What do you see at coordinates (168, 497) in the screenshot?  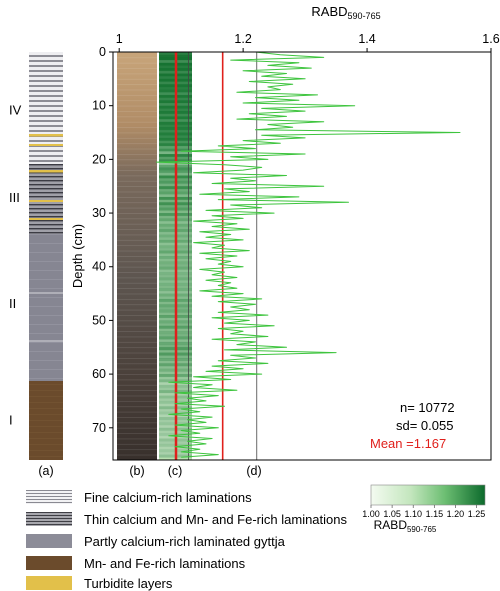 I see `legend-label: Fine calcium-rich laminations` at bounding box center [168, 497].